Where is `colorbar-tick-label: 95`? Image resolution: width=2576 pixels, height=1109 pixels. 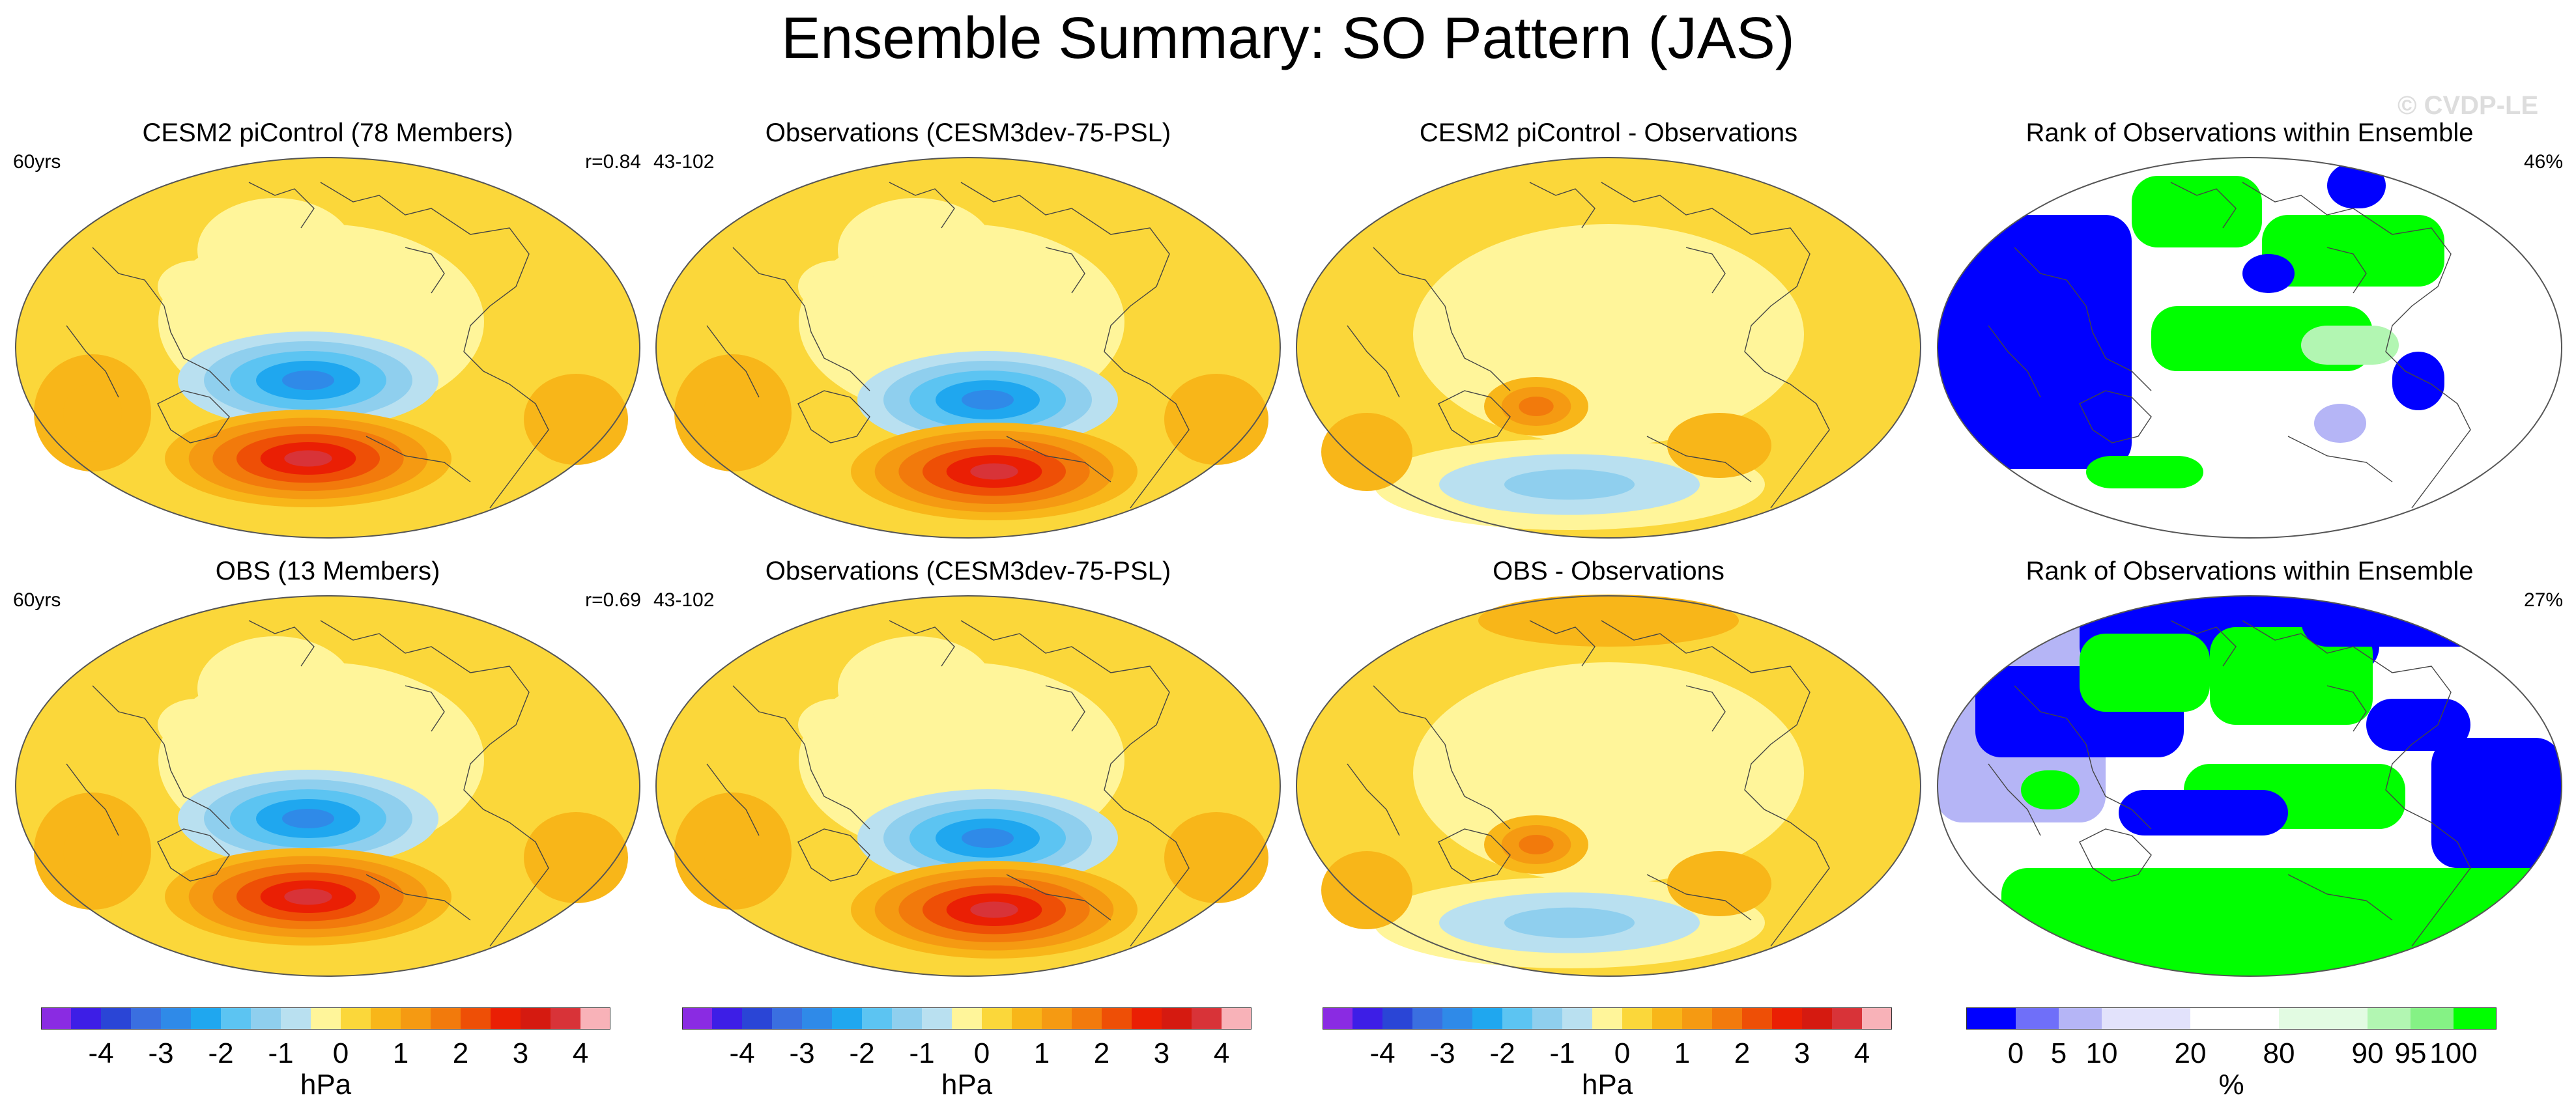
colorbar-tick-label: 95 is located at coordinates (2410, 1053).